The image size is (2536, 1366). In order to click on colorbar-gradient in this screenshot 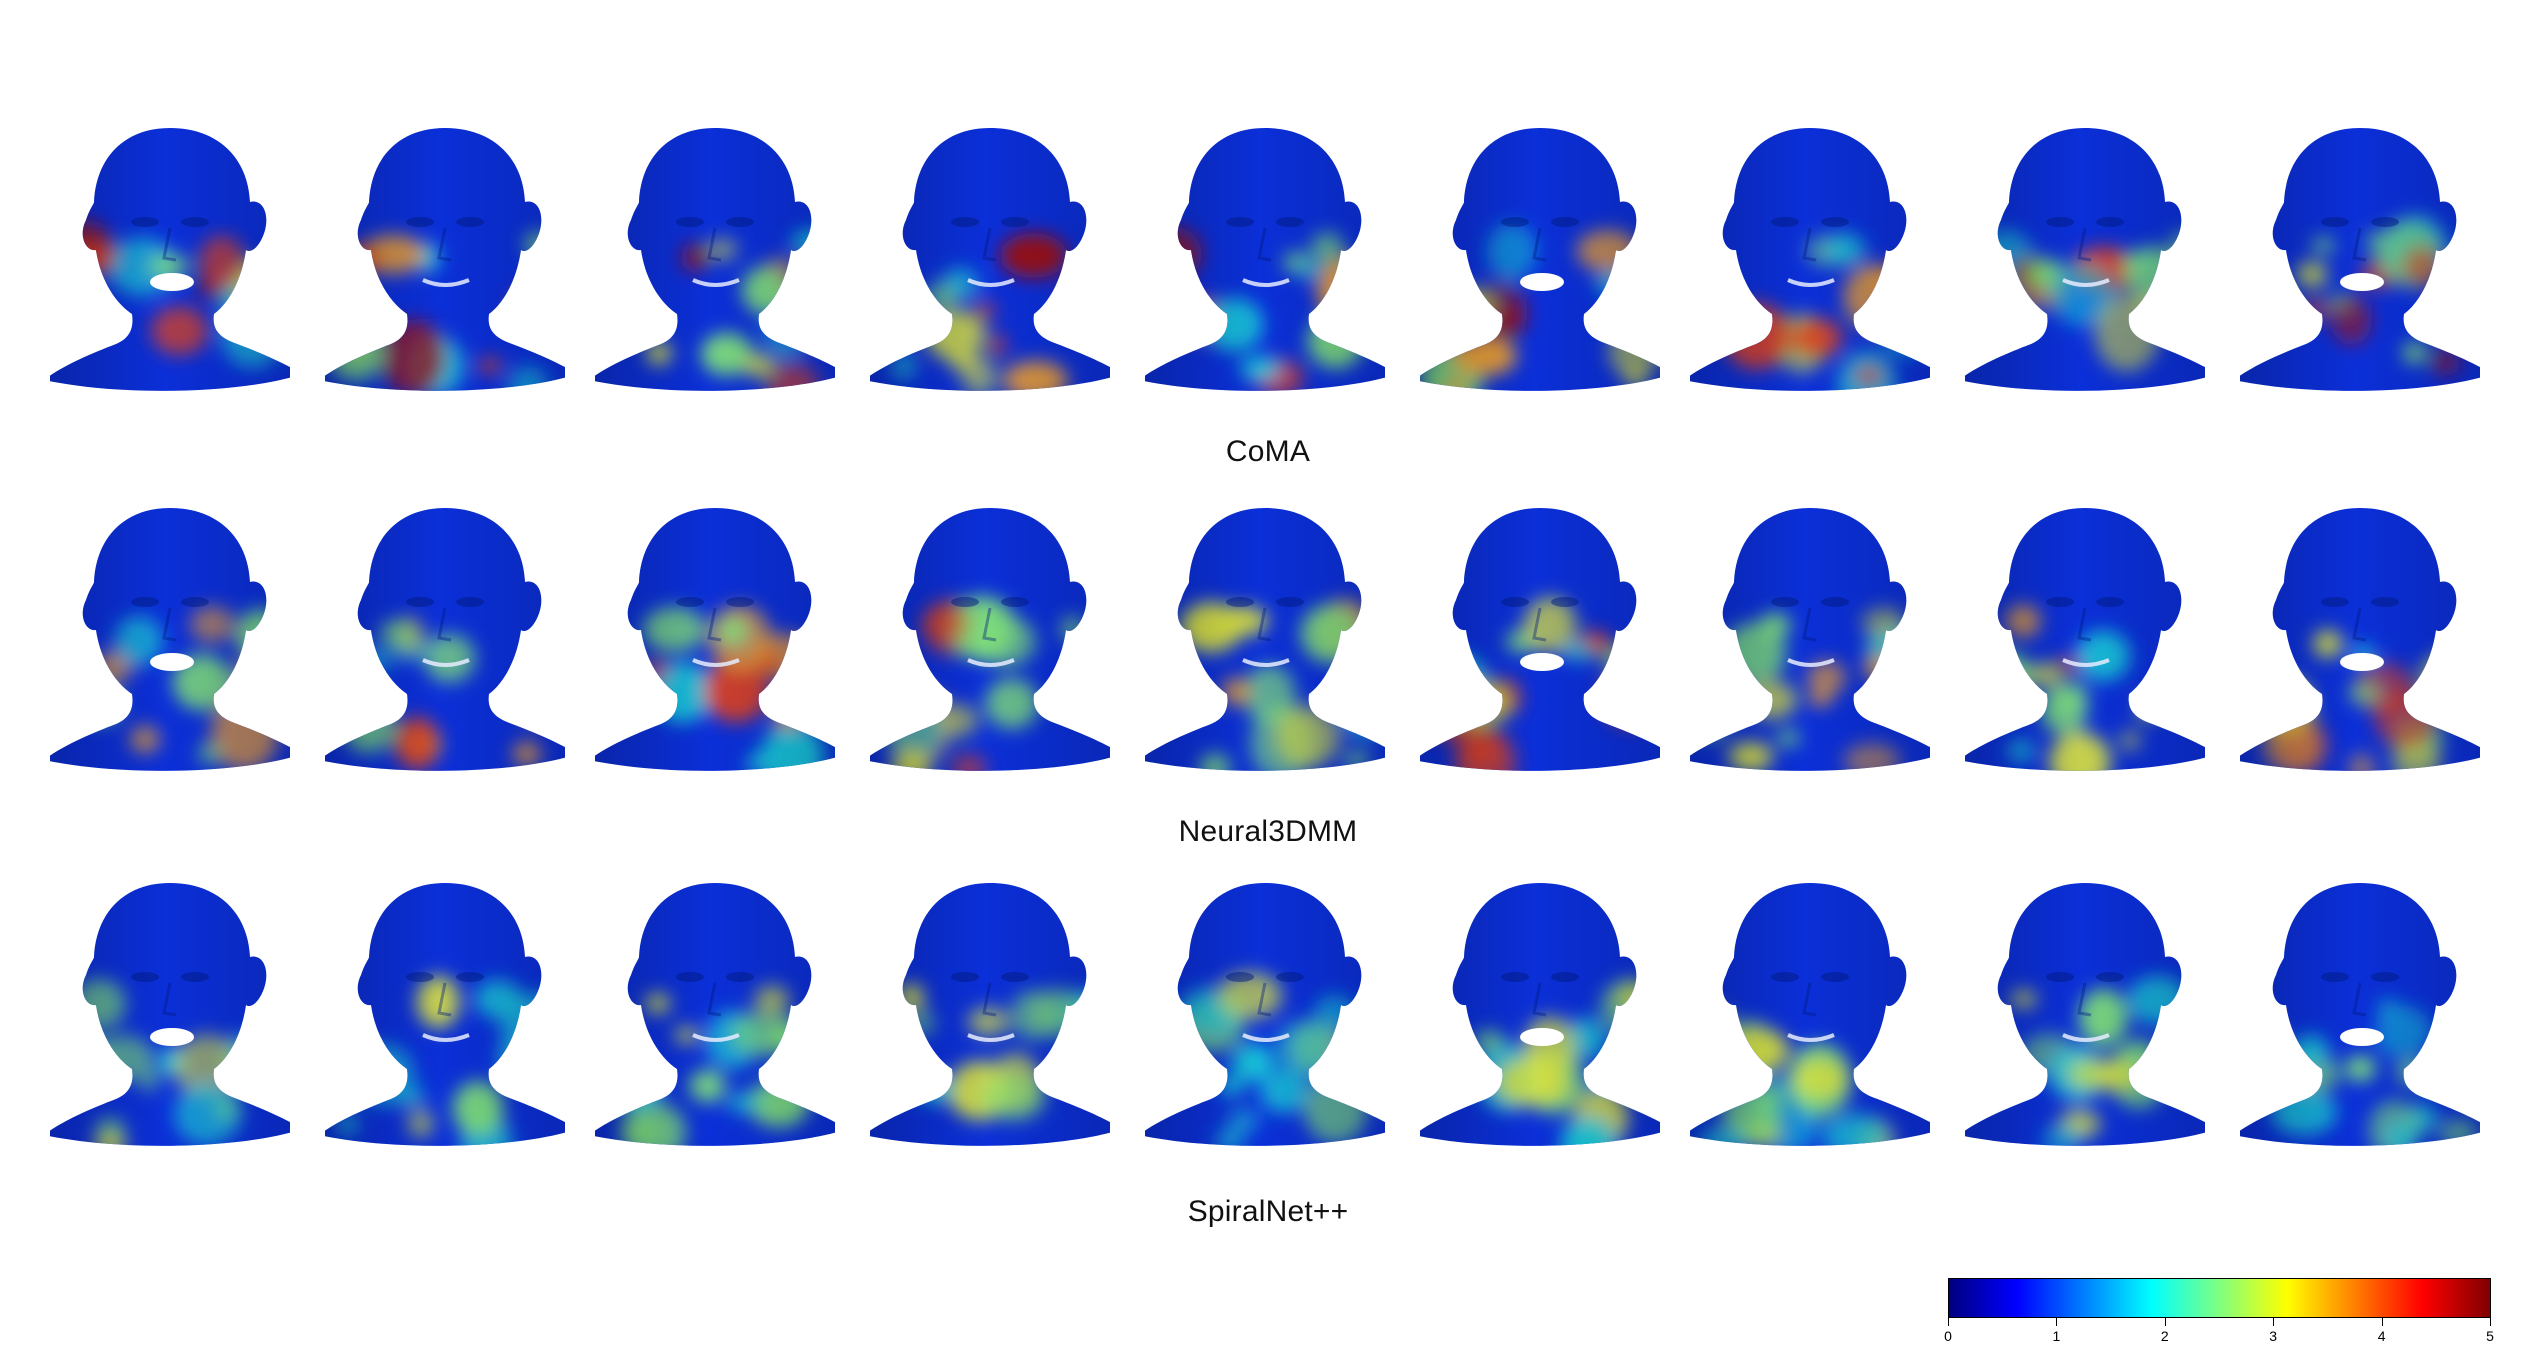, I will do `click(2219, 1298)`.